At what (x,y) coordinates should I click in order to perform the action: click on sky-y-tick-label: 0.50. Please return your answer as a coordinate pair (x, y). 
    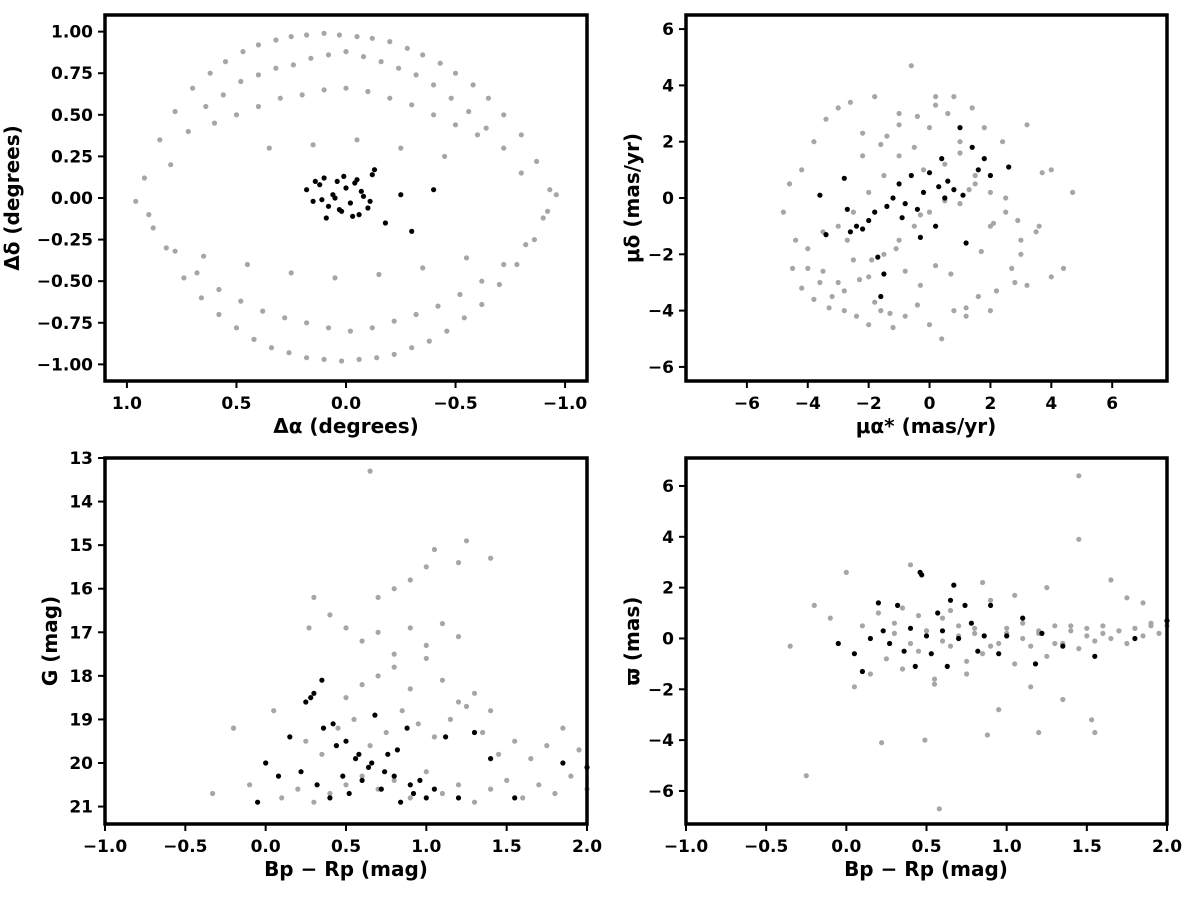
    Looking at the image, I should click on (72, 116).